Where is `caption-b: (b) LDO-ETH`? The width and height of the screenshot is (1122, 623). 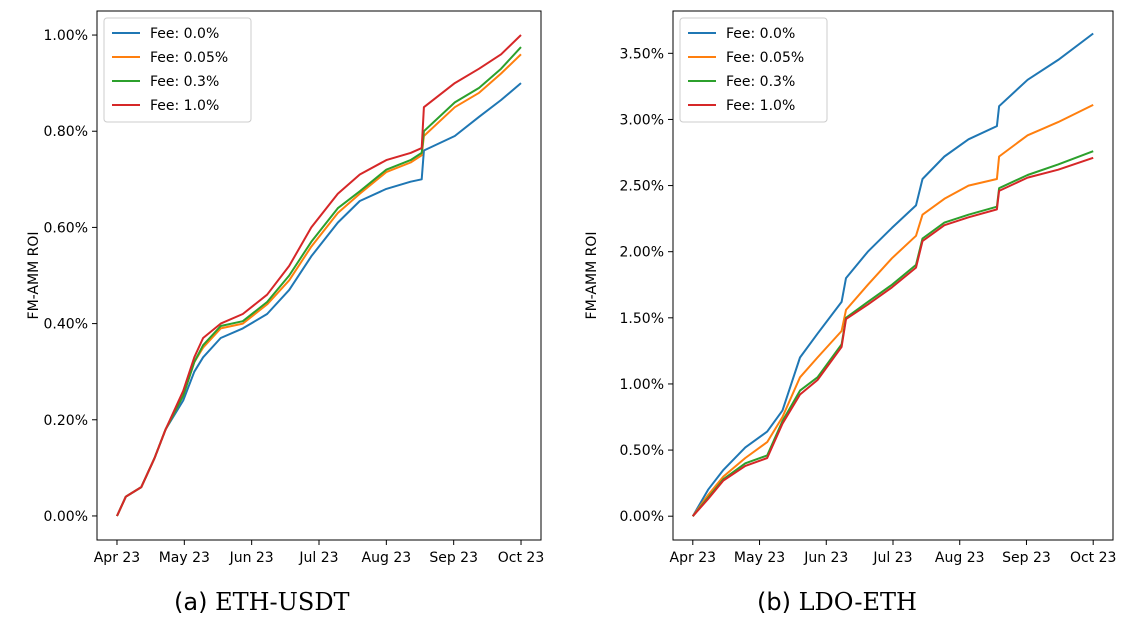 caption-b: (b) LDO-ETH is located at coordinates (837, 602).